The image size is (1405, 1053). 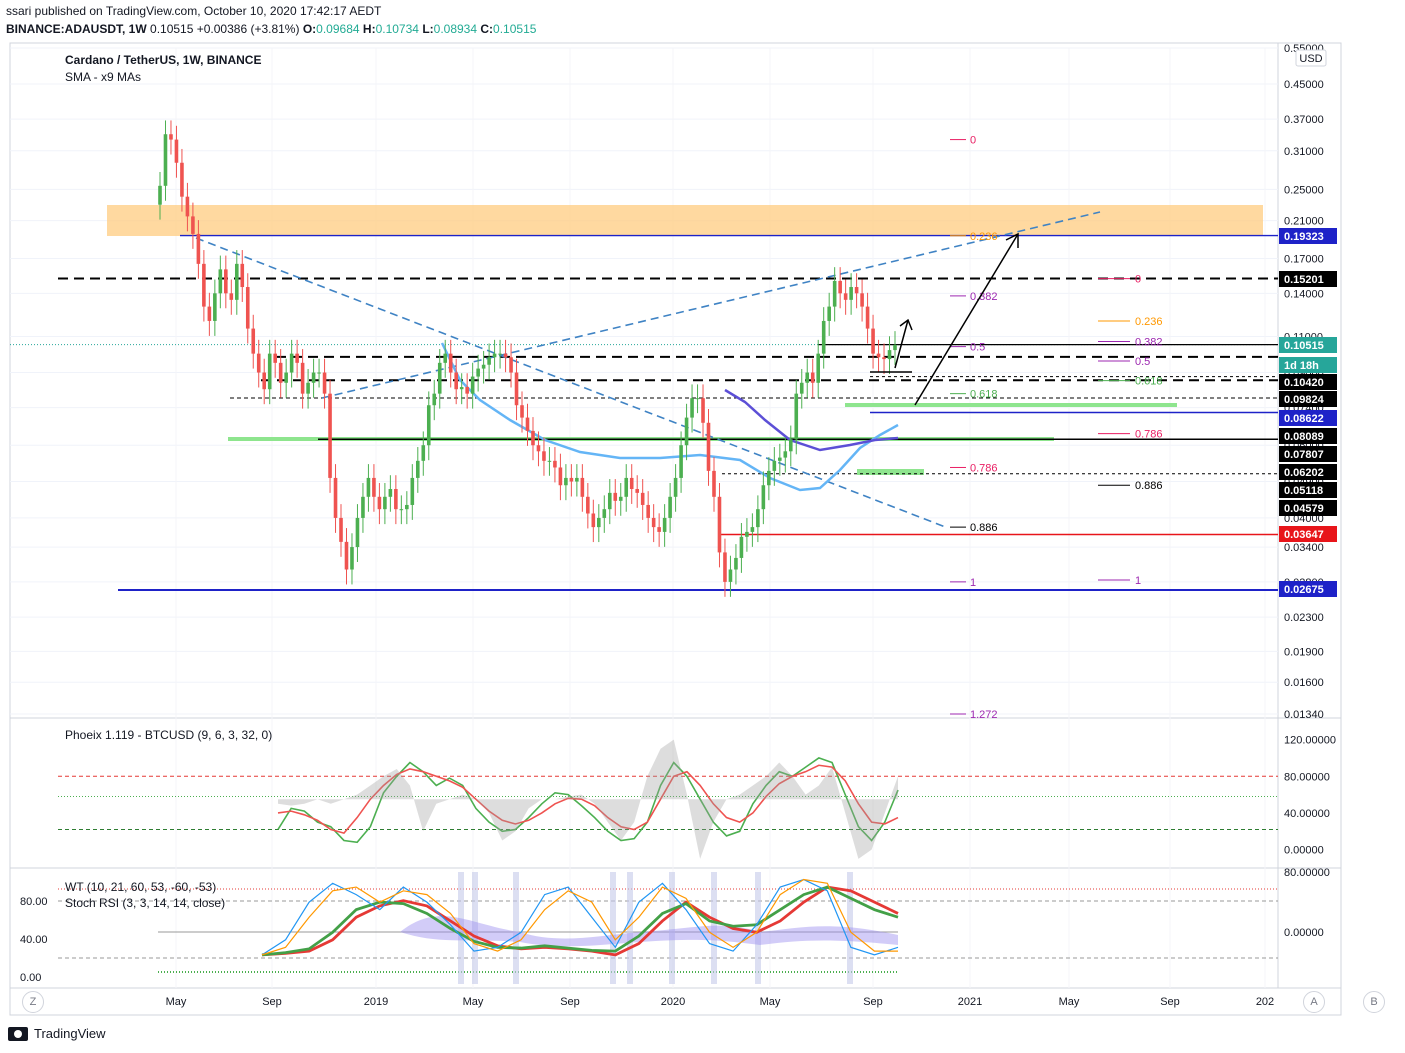 What do you see at coordinates (1307, 873) in the screenshot?
I see `indicator-tick-label: 80.00000` at bounding box center [1307, 873].